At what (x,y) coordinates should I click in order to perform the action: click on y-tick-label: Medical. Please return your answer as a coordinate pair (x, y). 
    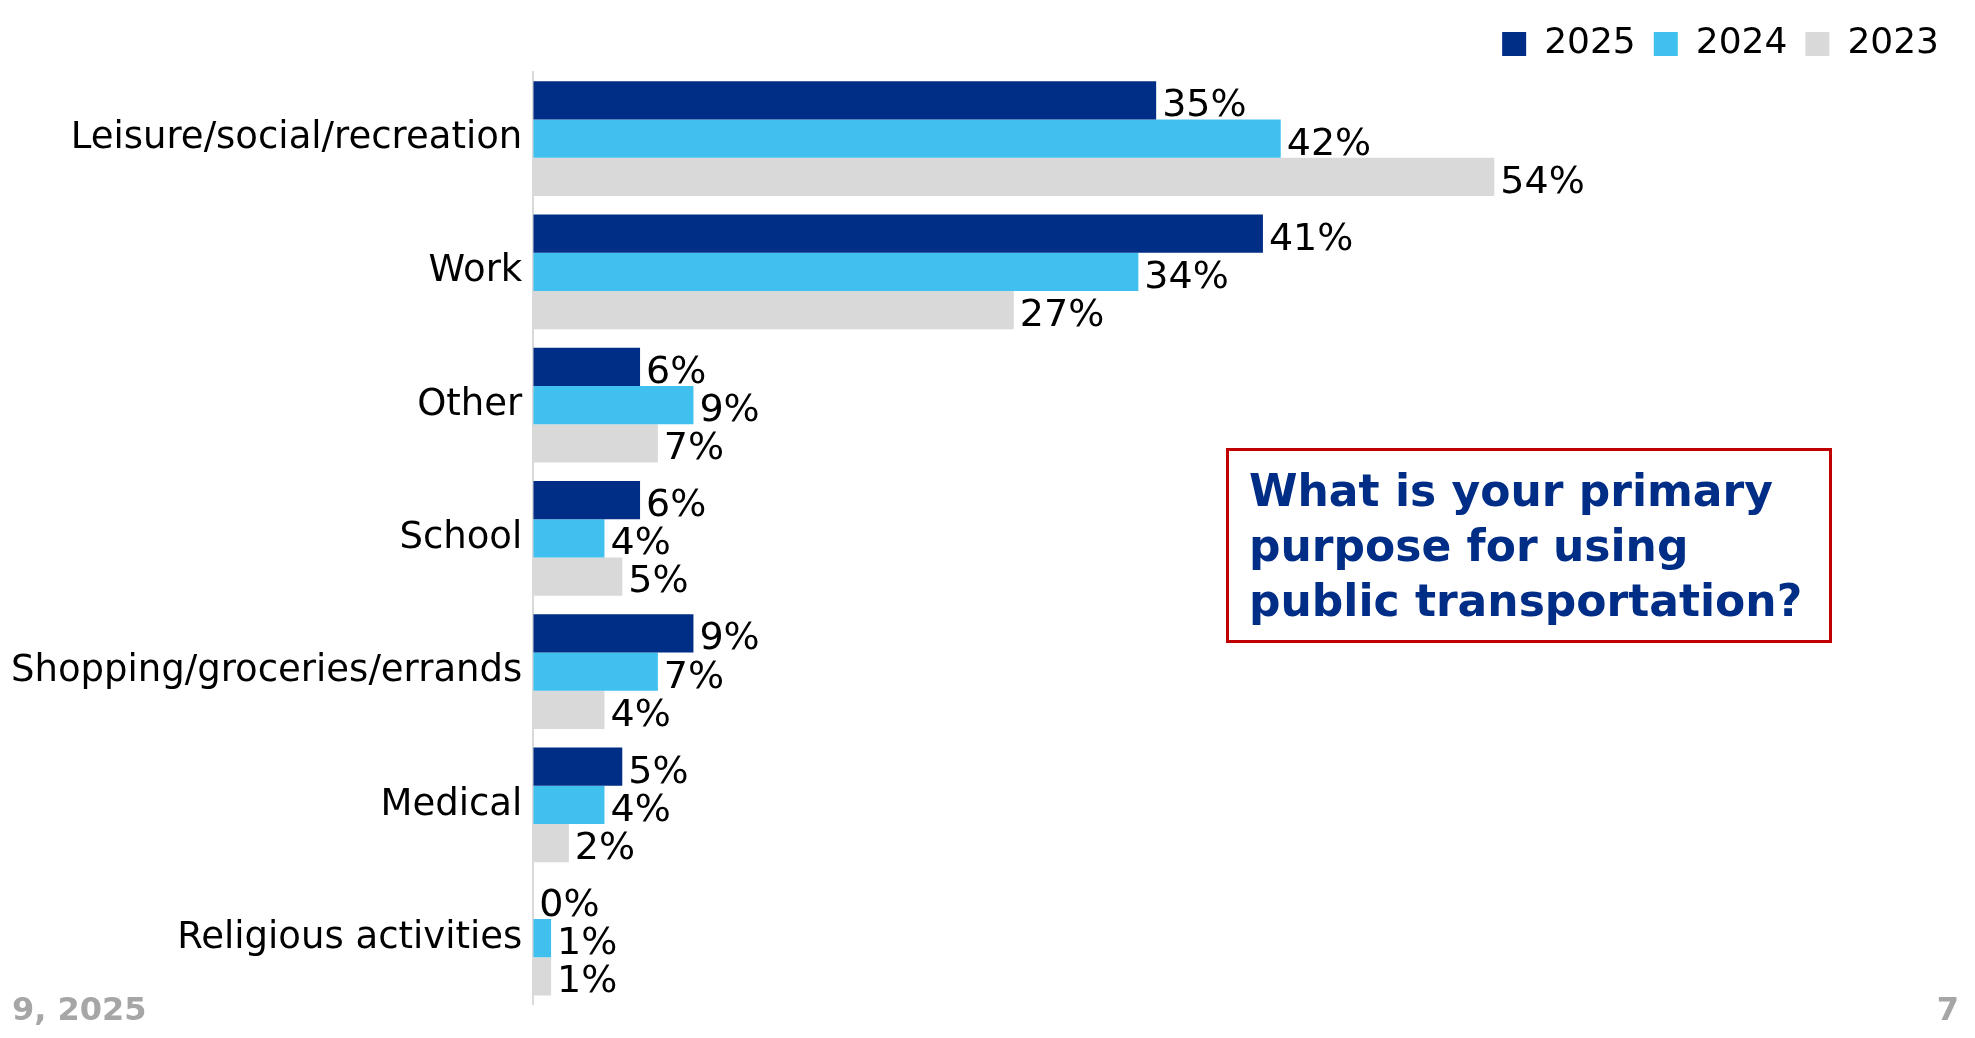
    Looking at the image, I should click on (451, 802).